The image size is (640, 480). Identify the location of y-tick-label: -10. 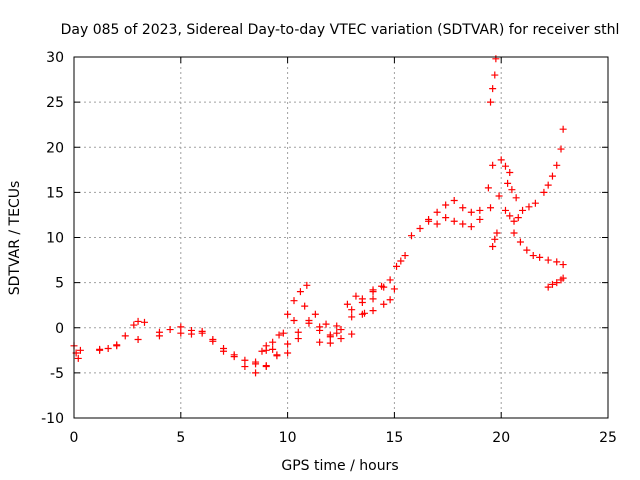
(52, 419).